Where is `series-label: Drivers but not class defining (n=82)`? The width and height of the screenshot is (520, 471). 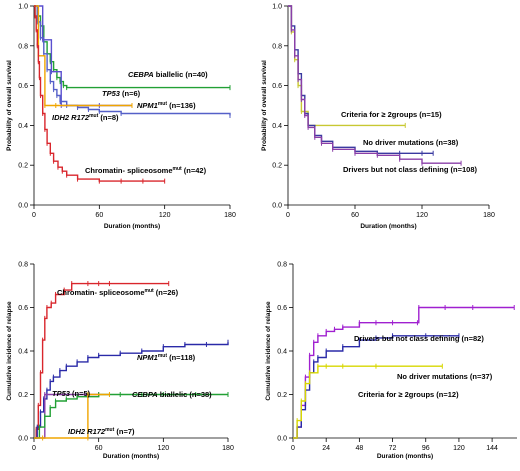
series-label: Drivers but not class defining (n=82) is located at coordinates (419, 338).